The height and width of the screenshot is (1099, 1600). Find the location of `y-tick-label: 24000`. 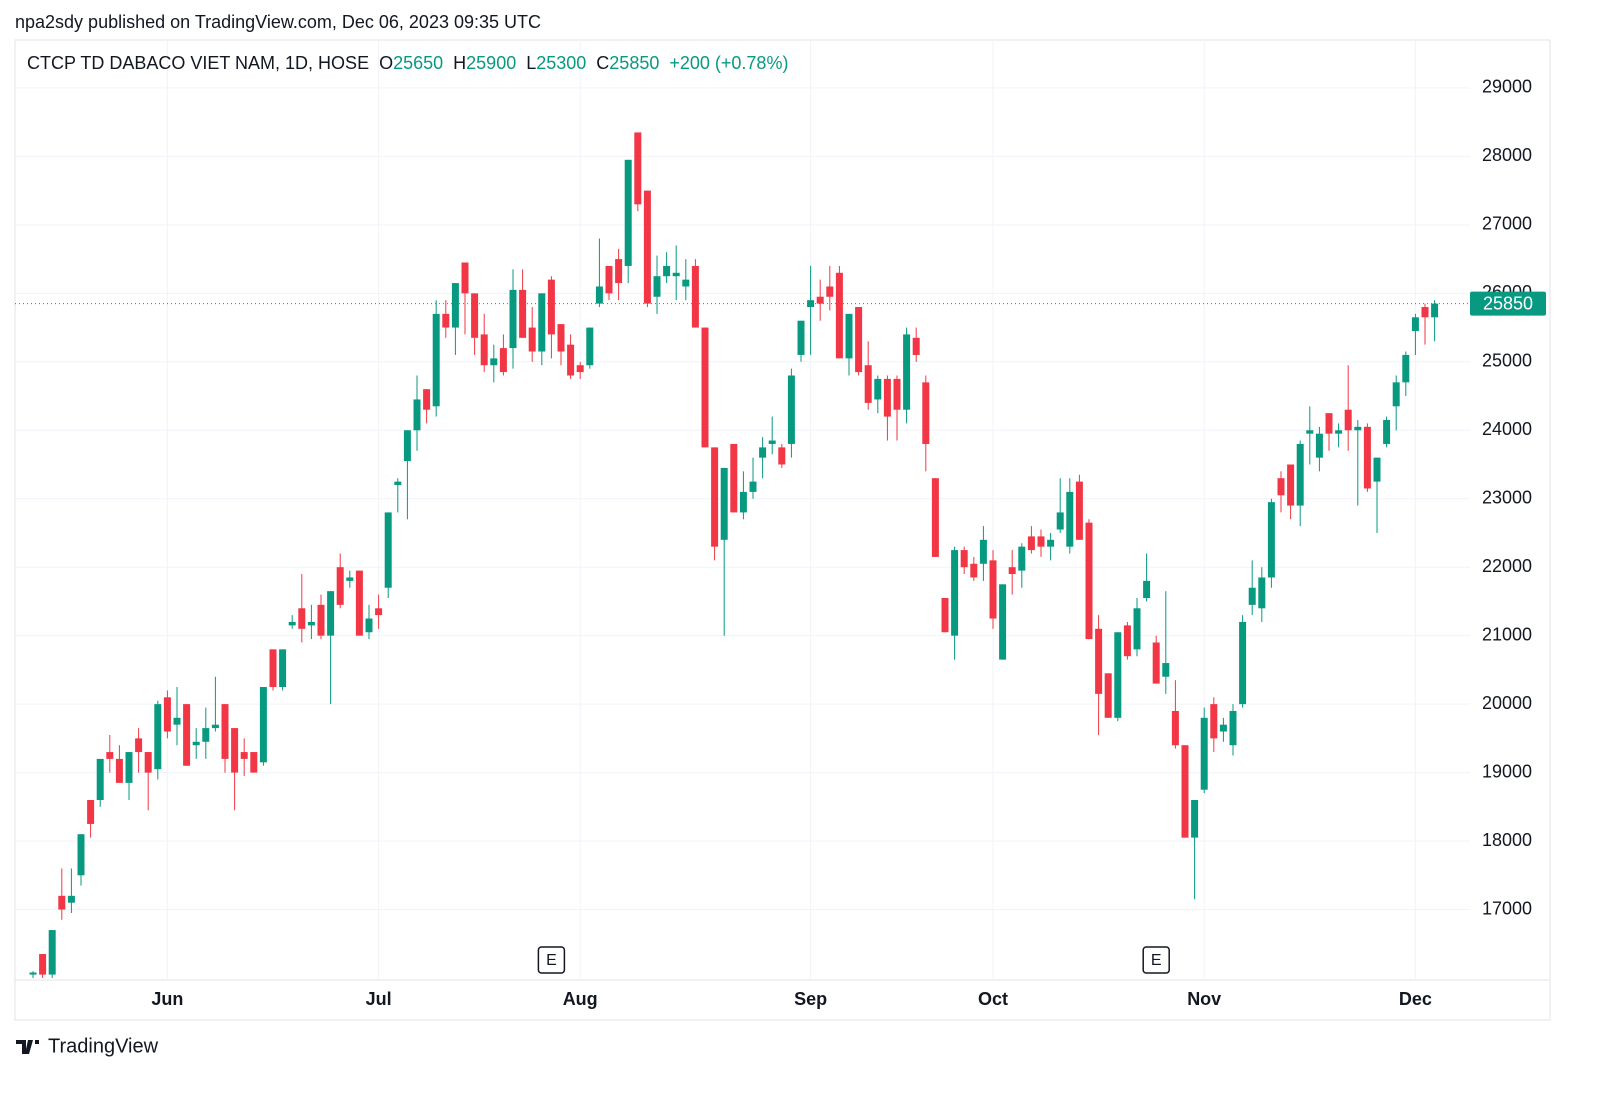

y-tick-label: 24000 is located at coordinates (1507, 429).